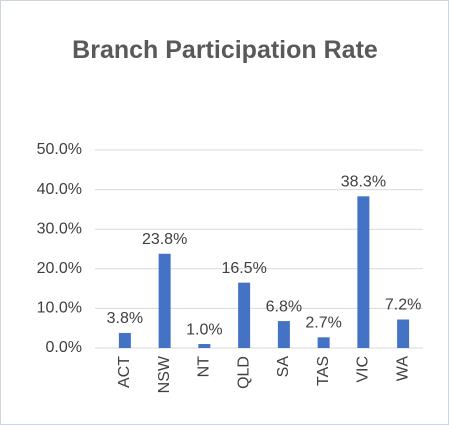  Describe the element at coordinates (59, 228) in the screenshot. I see `y-tick-label: 30.0%` at that location.